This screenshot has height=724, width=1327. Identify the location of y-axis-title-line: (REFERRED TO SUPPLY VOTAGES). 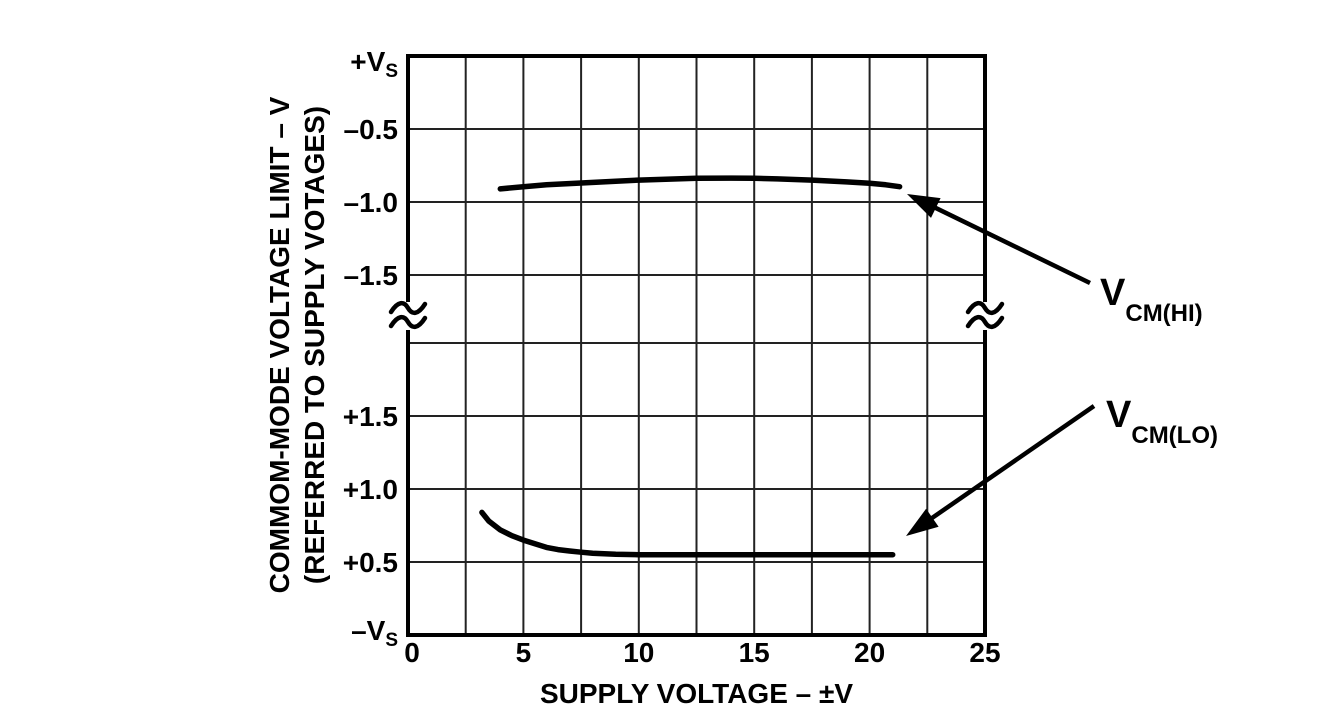
(314, 345).